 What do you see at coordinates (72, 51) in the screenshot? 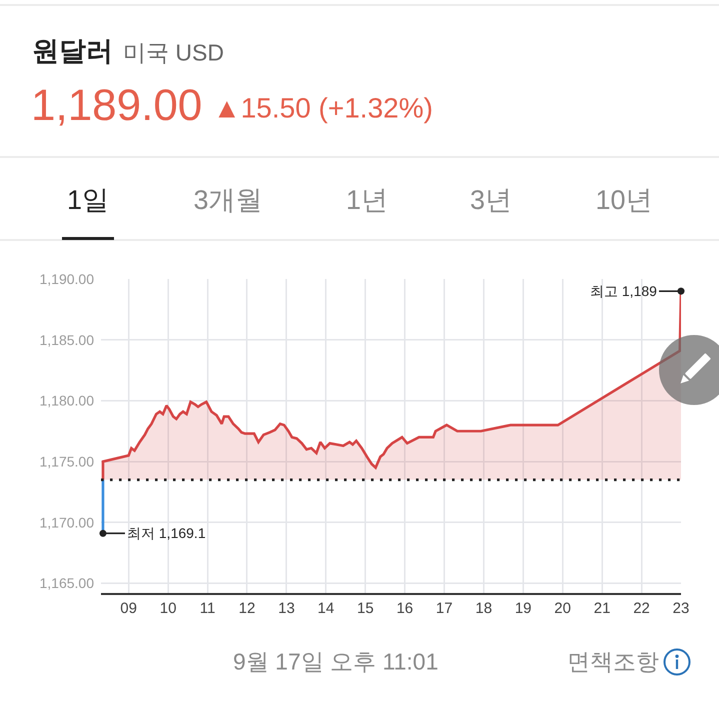
I see `chart-title: 원달러` at bounding box center [72, 51].